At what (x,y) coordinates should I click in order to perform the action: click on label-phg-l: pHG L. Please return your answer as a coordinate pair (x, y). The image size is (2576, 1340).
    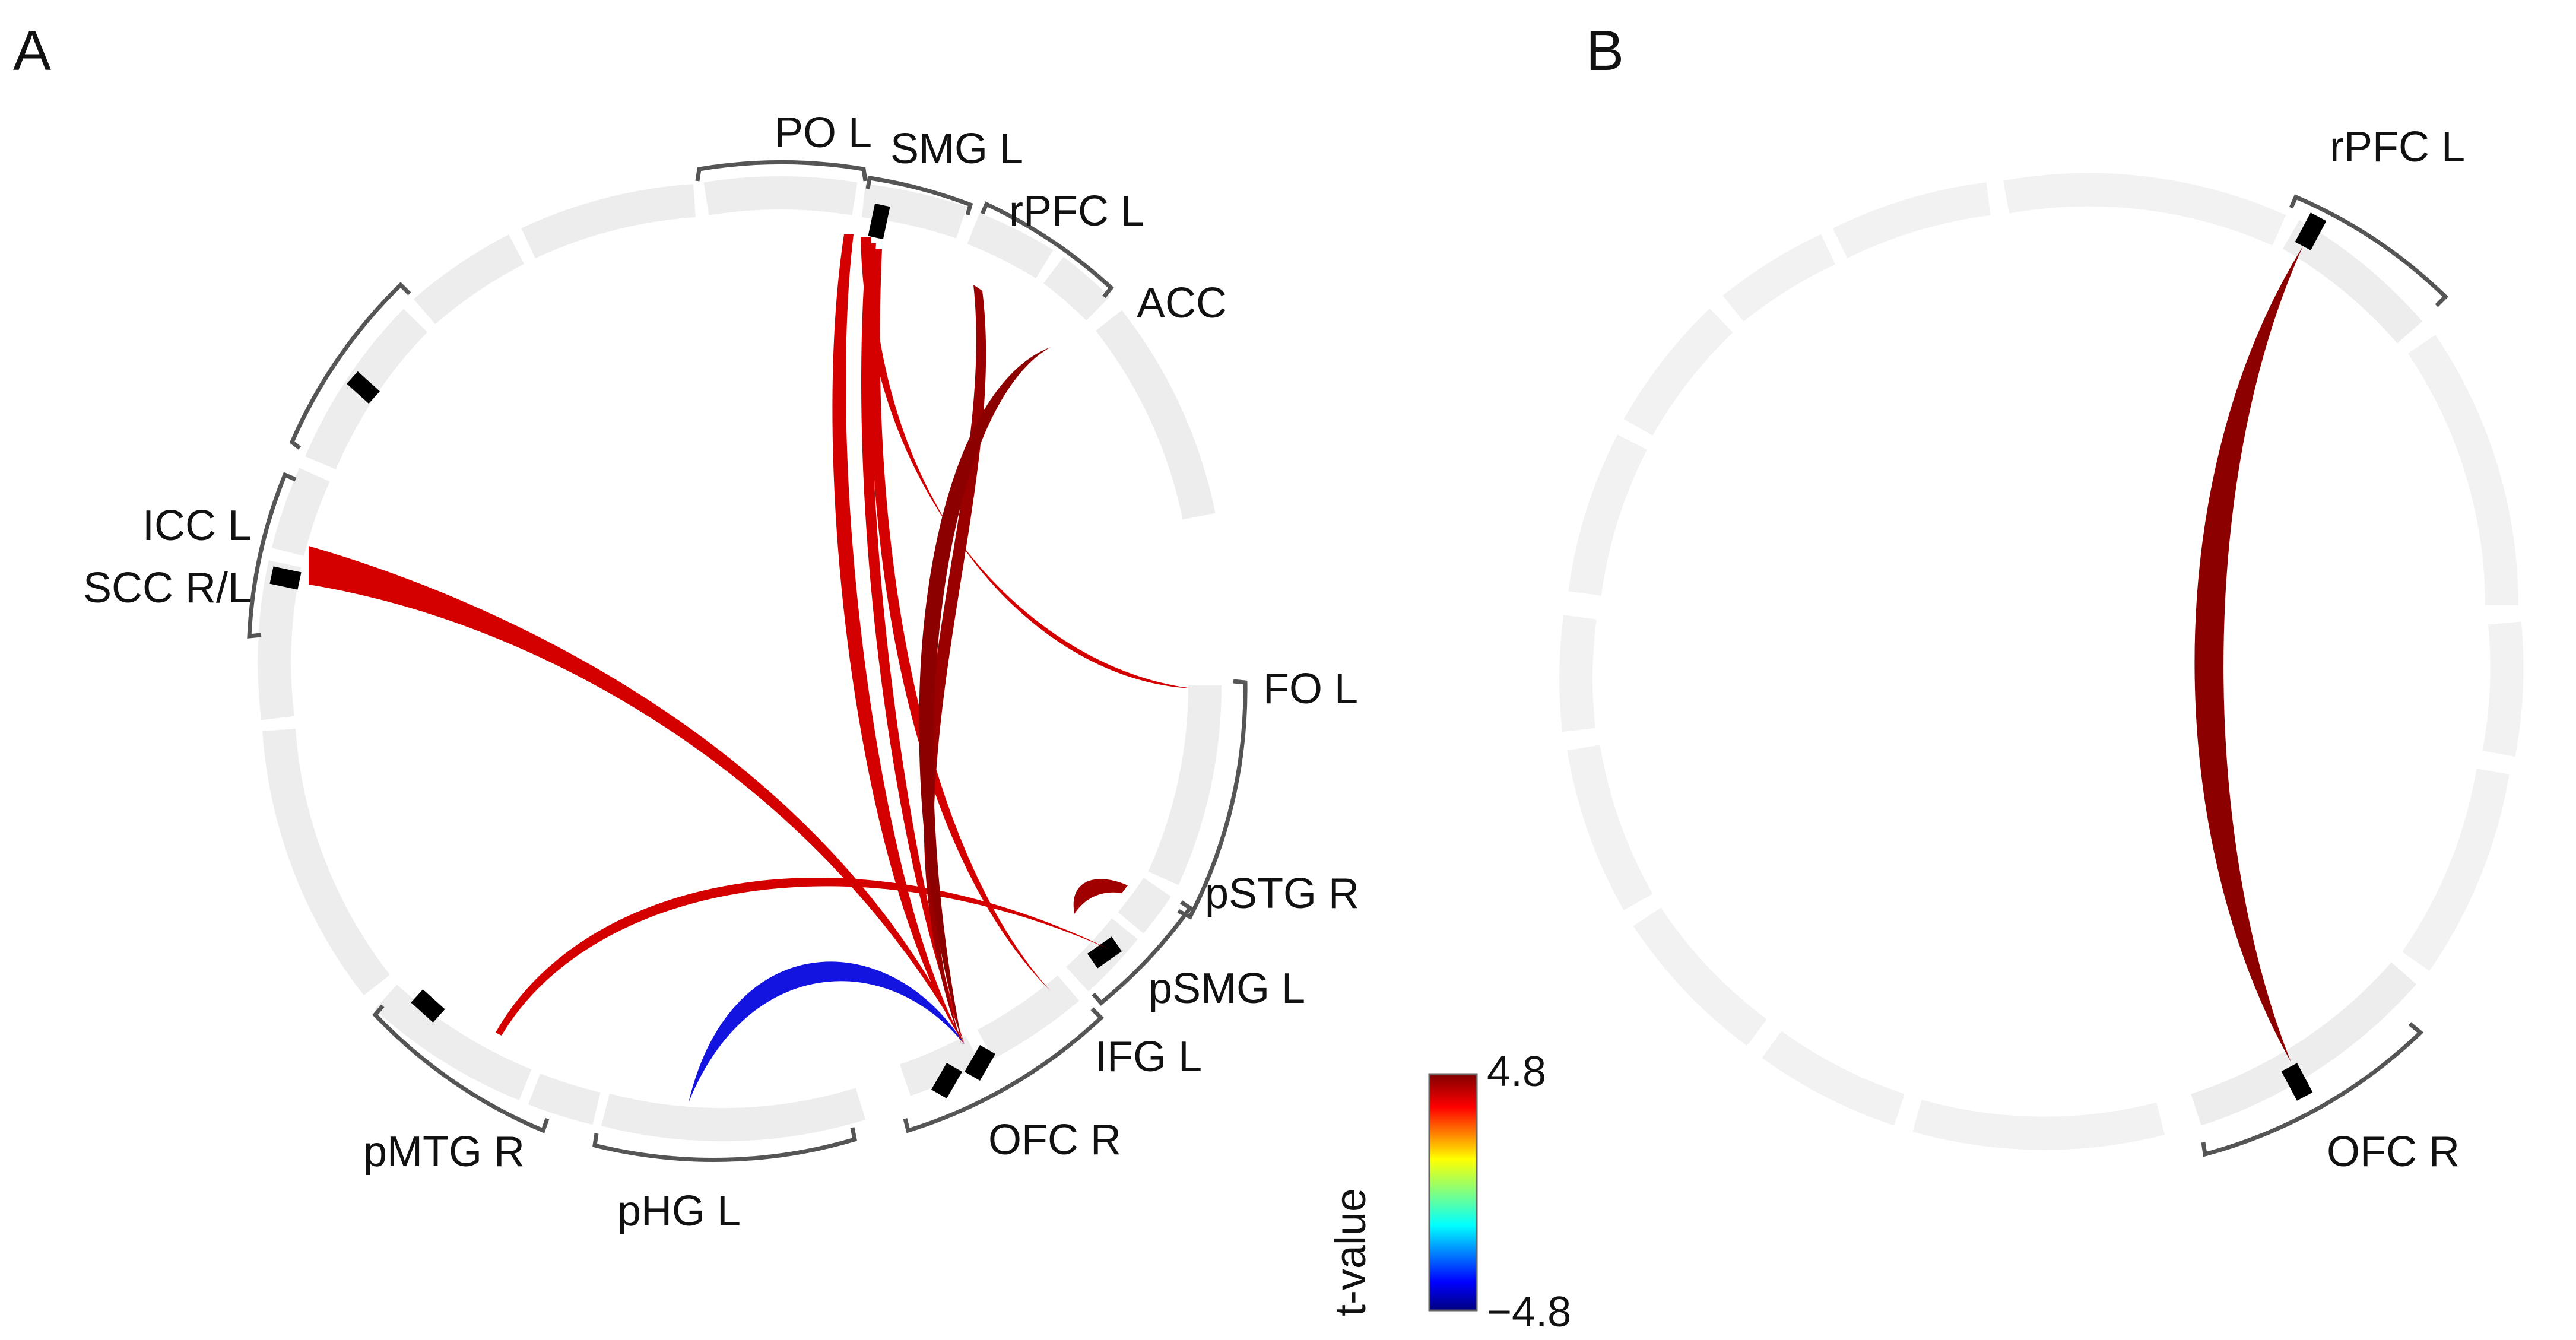
    Looking at the image, I should click on (679, 1211).